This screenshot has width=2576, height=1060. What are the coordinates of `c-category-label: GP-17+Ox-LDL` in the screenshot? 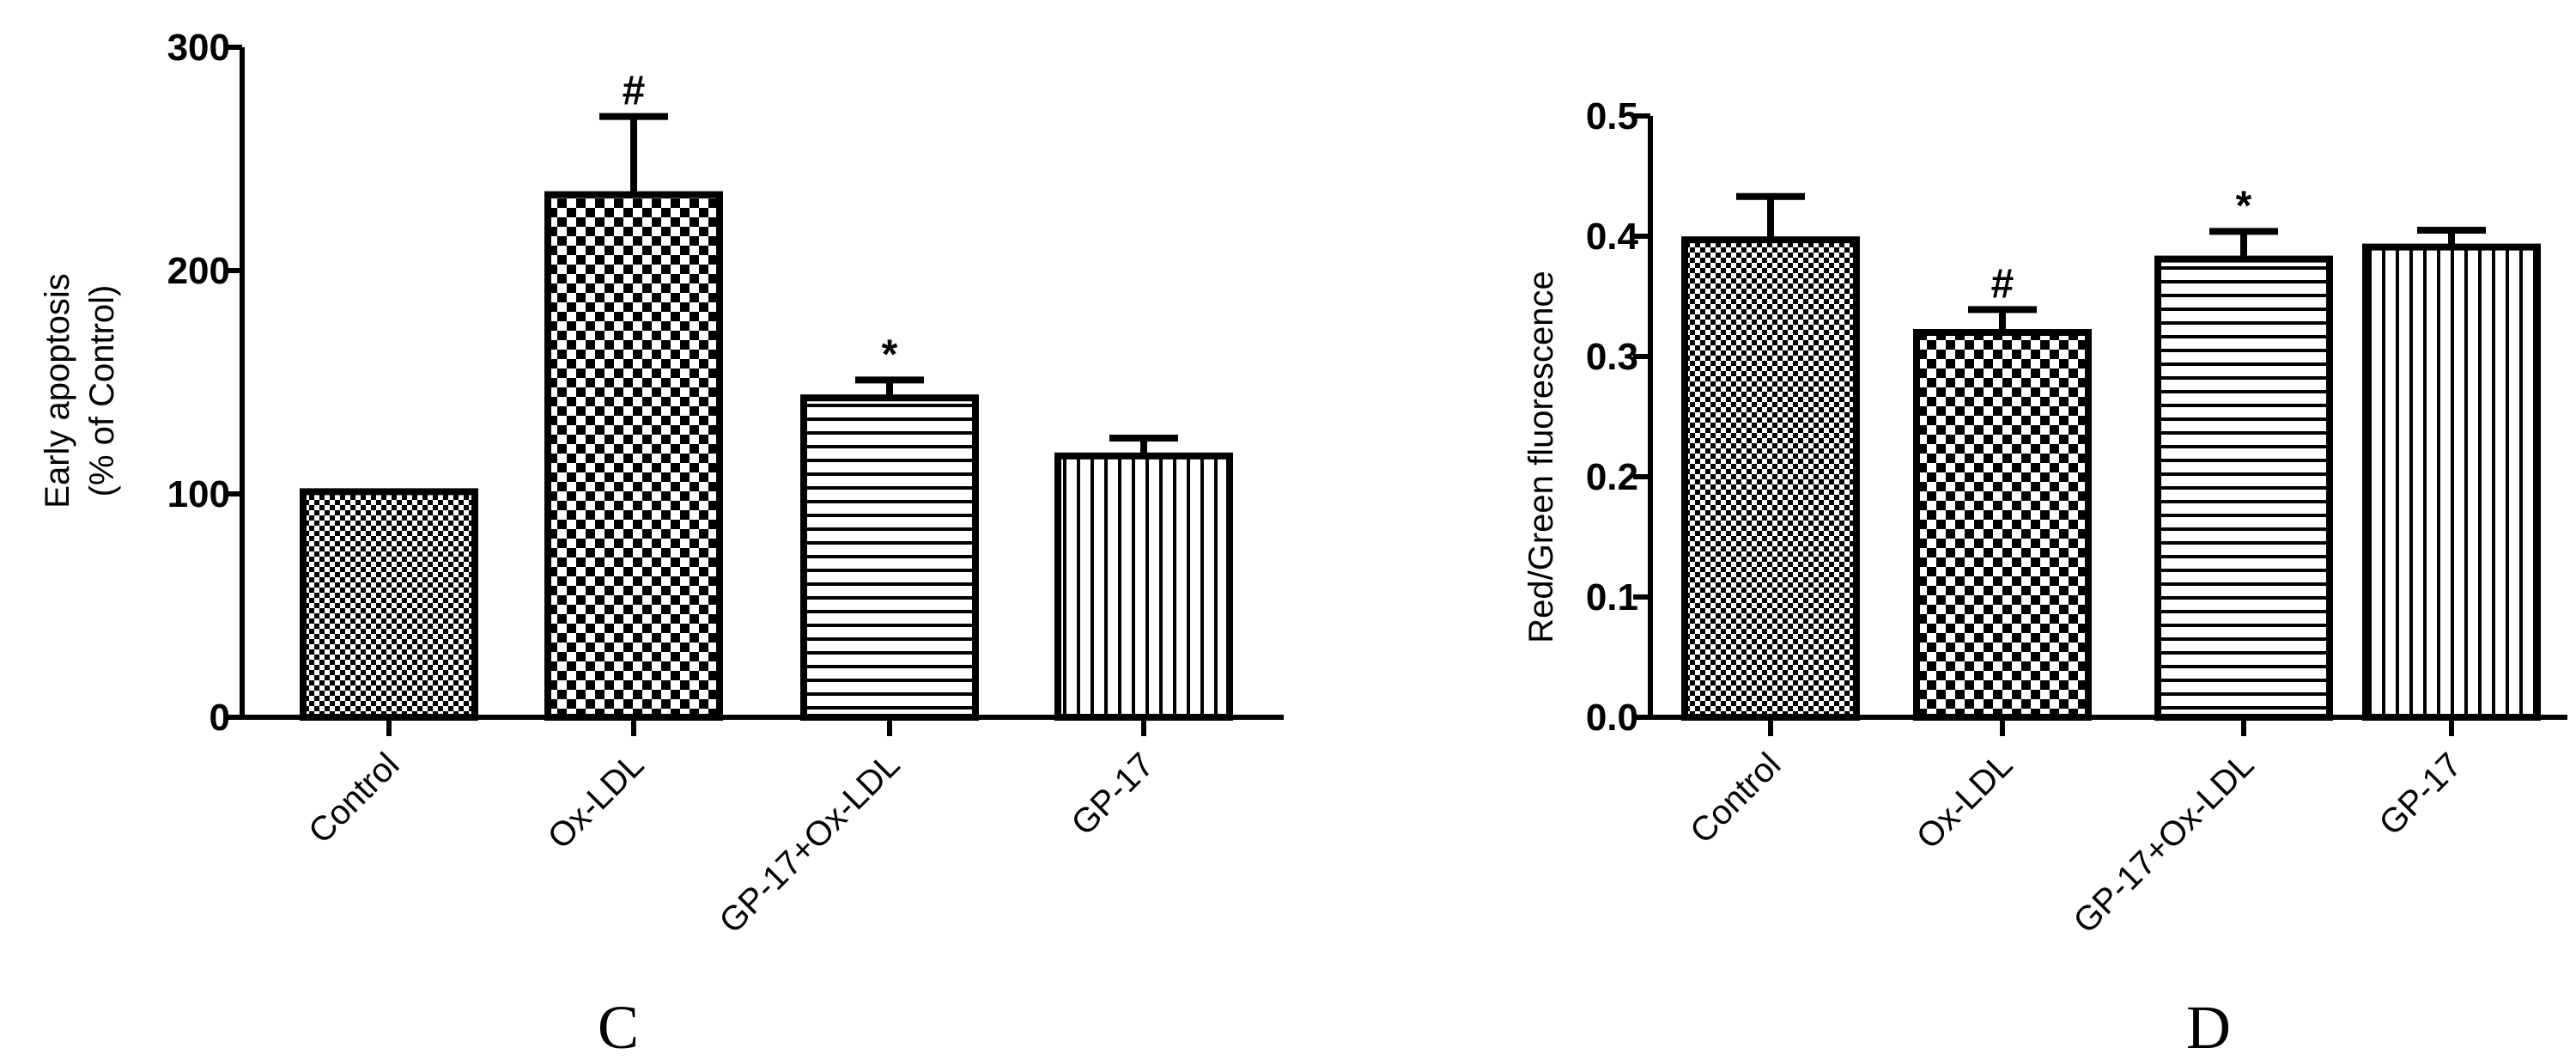 It's located at (810, 843).